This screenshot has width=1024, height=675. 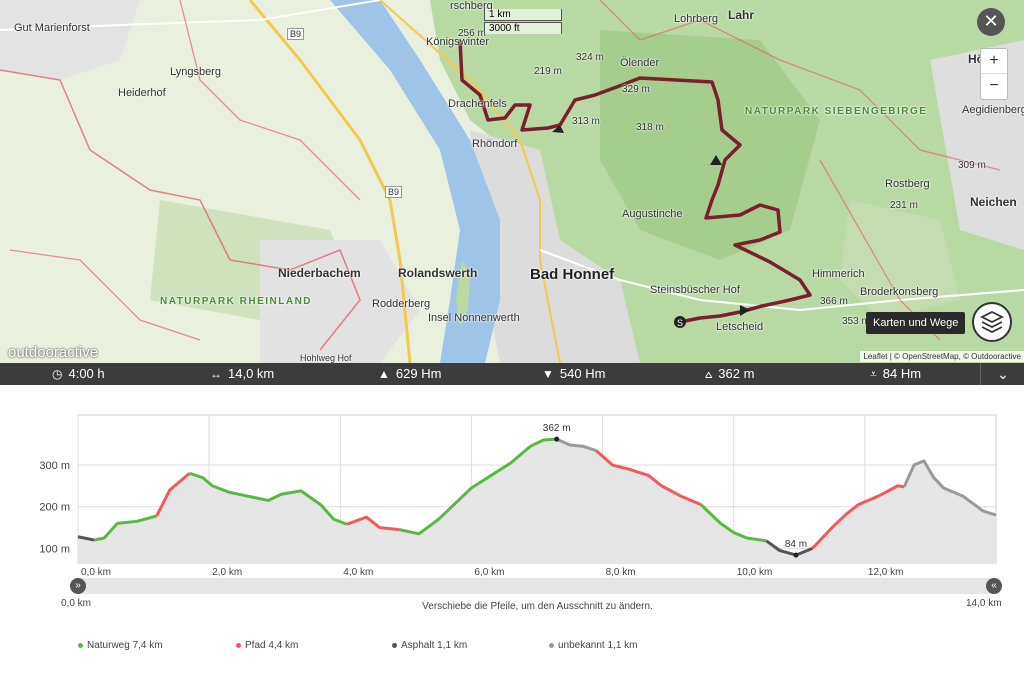 What do you see at coordinates (899, 292) in the screenshot?
I see `place-label: Broderkonsberg` at bounding box center [899, 292].